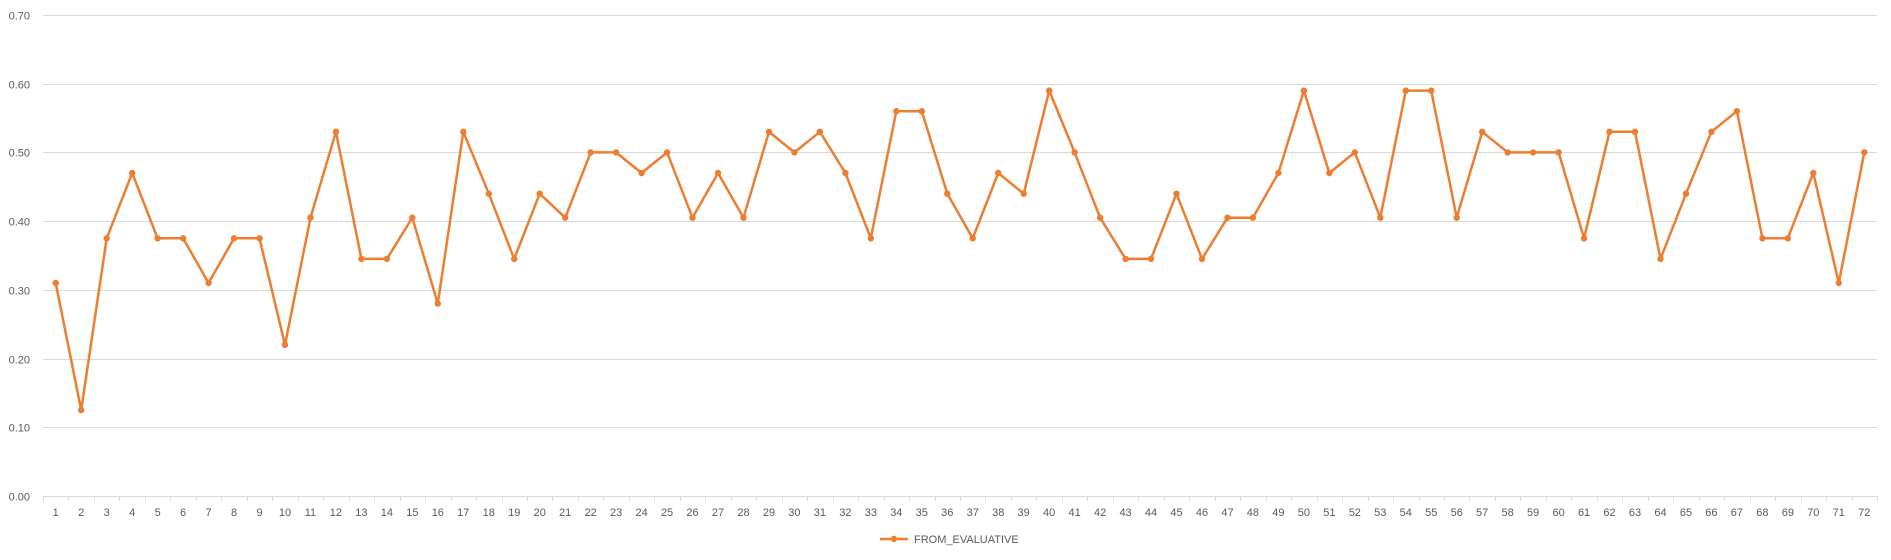  Describe the element at coordinates (947, 513) in the screenshot. I see `x-tick-label: 36` at that location.